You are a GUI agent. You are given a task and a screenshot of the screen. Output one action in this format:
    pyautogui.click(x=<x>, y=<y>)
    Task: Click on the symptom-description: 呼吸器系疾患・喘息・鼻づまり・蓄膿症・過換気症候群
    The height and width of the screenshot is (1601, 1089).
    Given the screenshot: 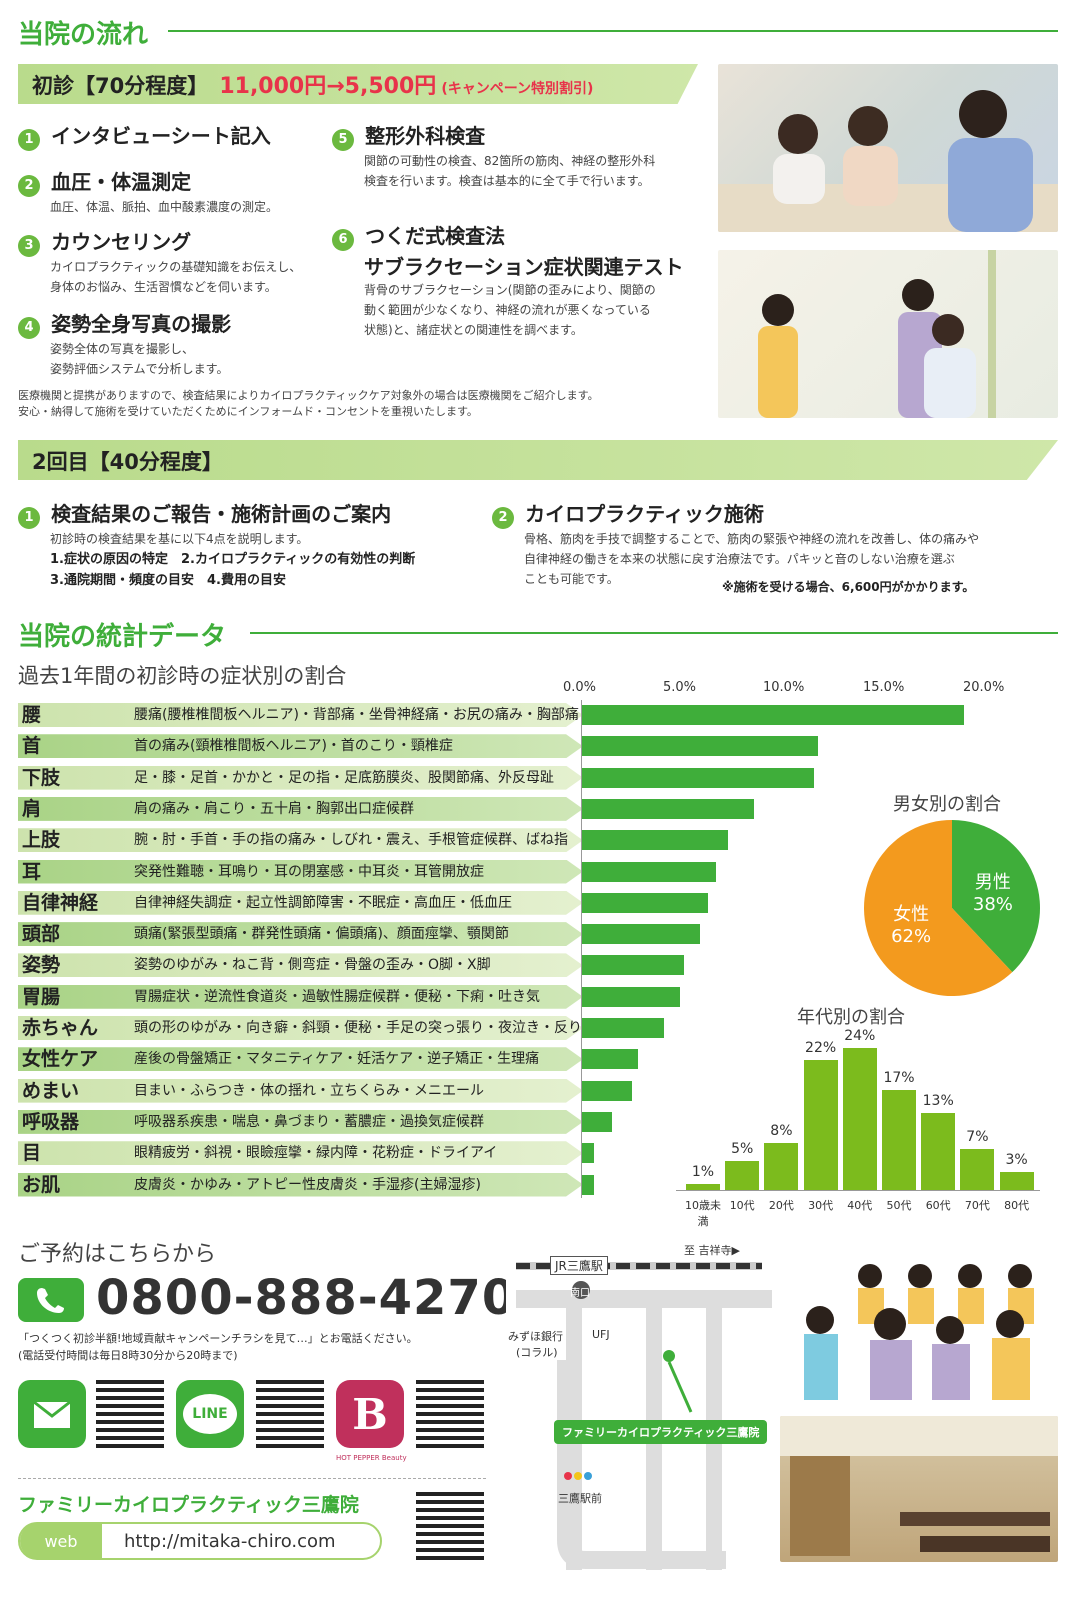 What is the action you would take?
    pyautogui.click(x=309, y=1121)
    